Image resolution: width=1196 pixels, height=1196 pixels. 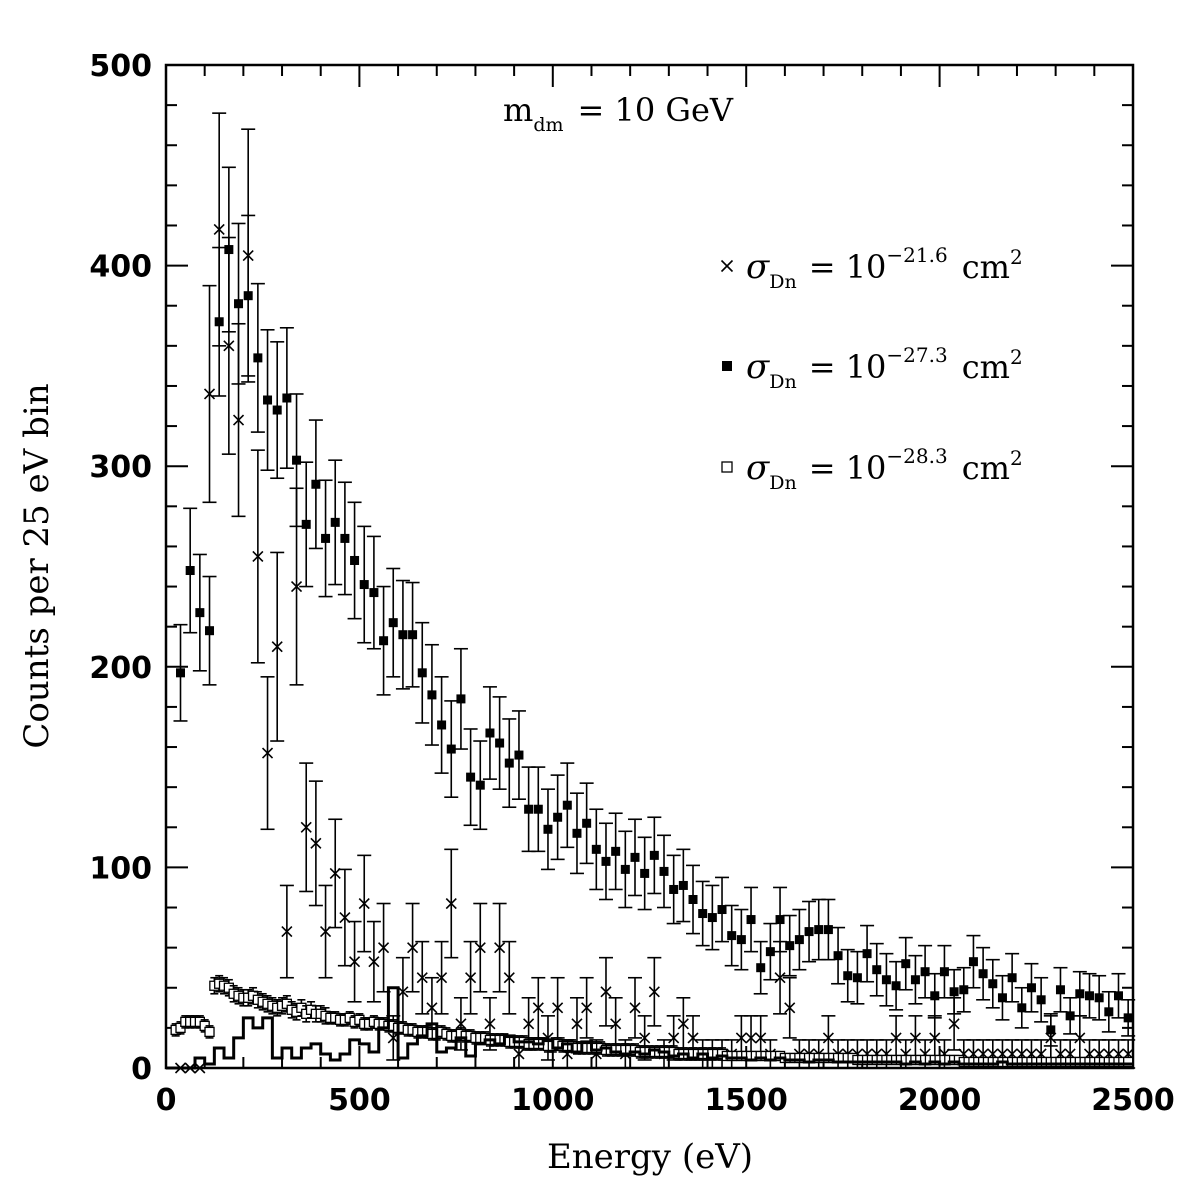 What do you see at coordinates (656, 110) in the screenshot?
I see `mass-value: = 10 GeV` at bounding box center [656, 110].